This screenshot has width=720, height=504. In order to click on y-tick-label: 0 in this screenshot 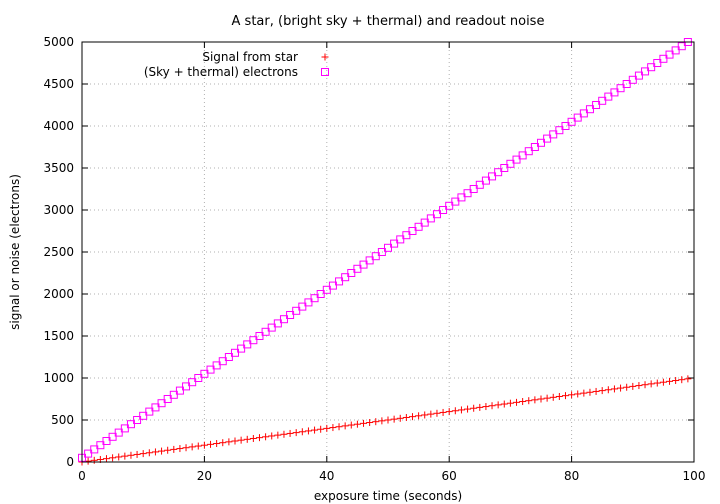, I will do `click(70, 462)`.